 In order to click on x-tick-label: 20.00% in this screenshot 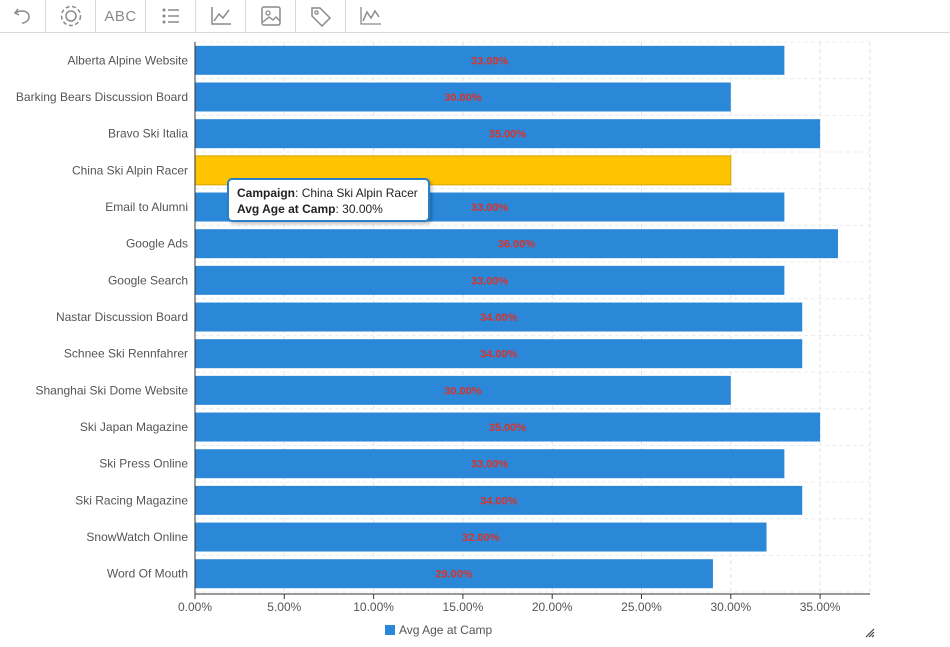, I will do `click(552, 607)`.